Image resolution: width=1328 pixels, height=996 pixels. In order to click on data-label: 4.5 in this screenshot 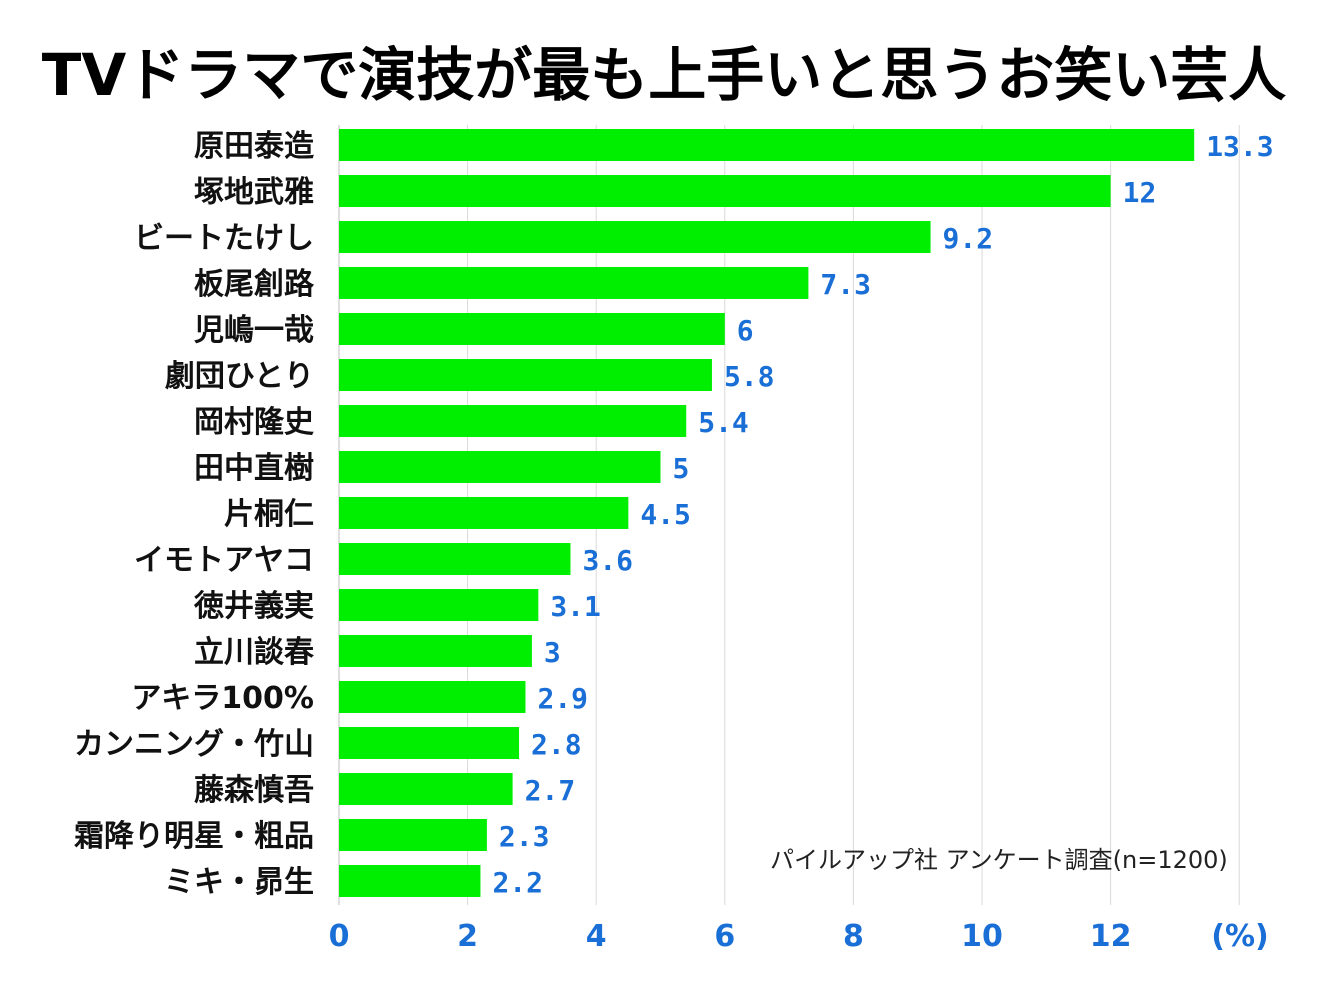, I will do `click(665, 514)`.